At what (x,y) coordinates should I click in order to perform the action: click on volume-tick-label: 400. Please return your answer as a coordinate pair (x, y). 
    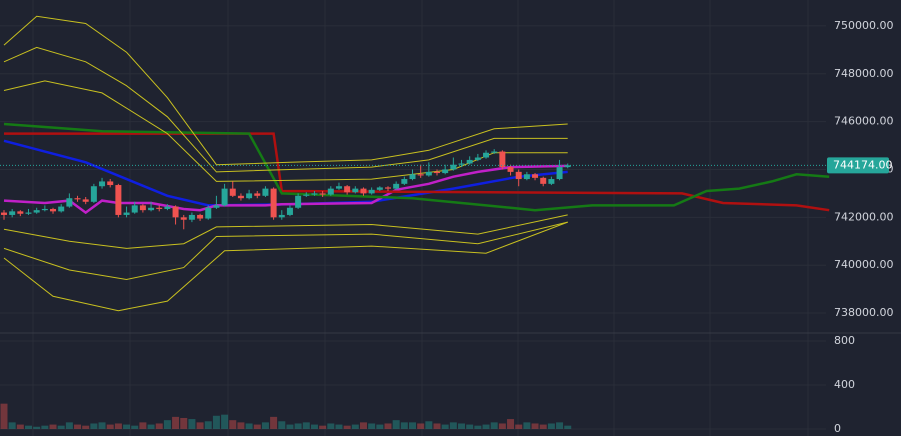
    Looking at the image, I should click on (844, 384).